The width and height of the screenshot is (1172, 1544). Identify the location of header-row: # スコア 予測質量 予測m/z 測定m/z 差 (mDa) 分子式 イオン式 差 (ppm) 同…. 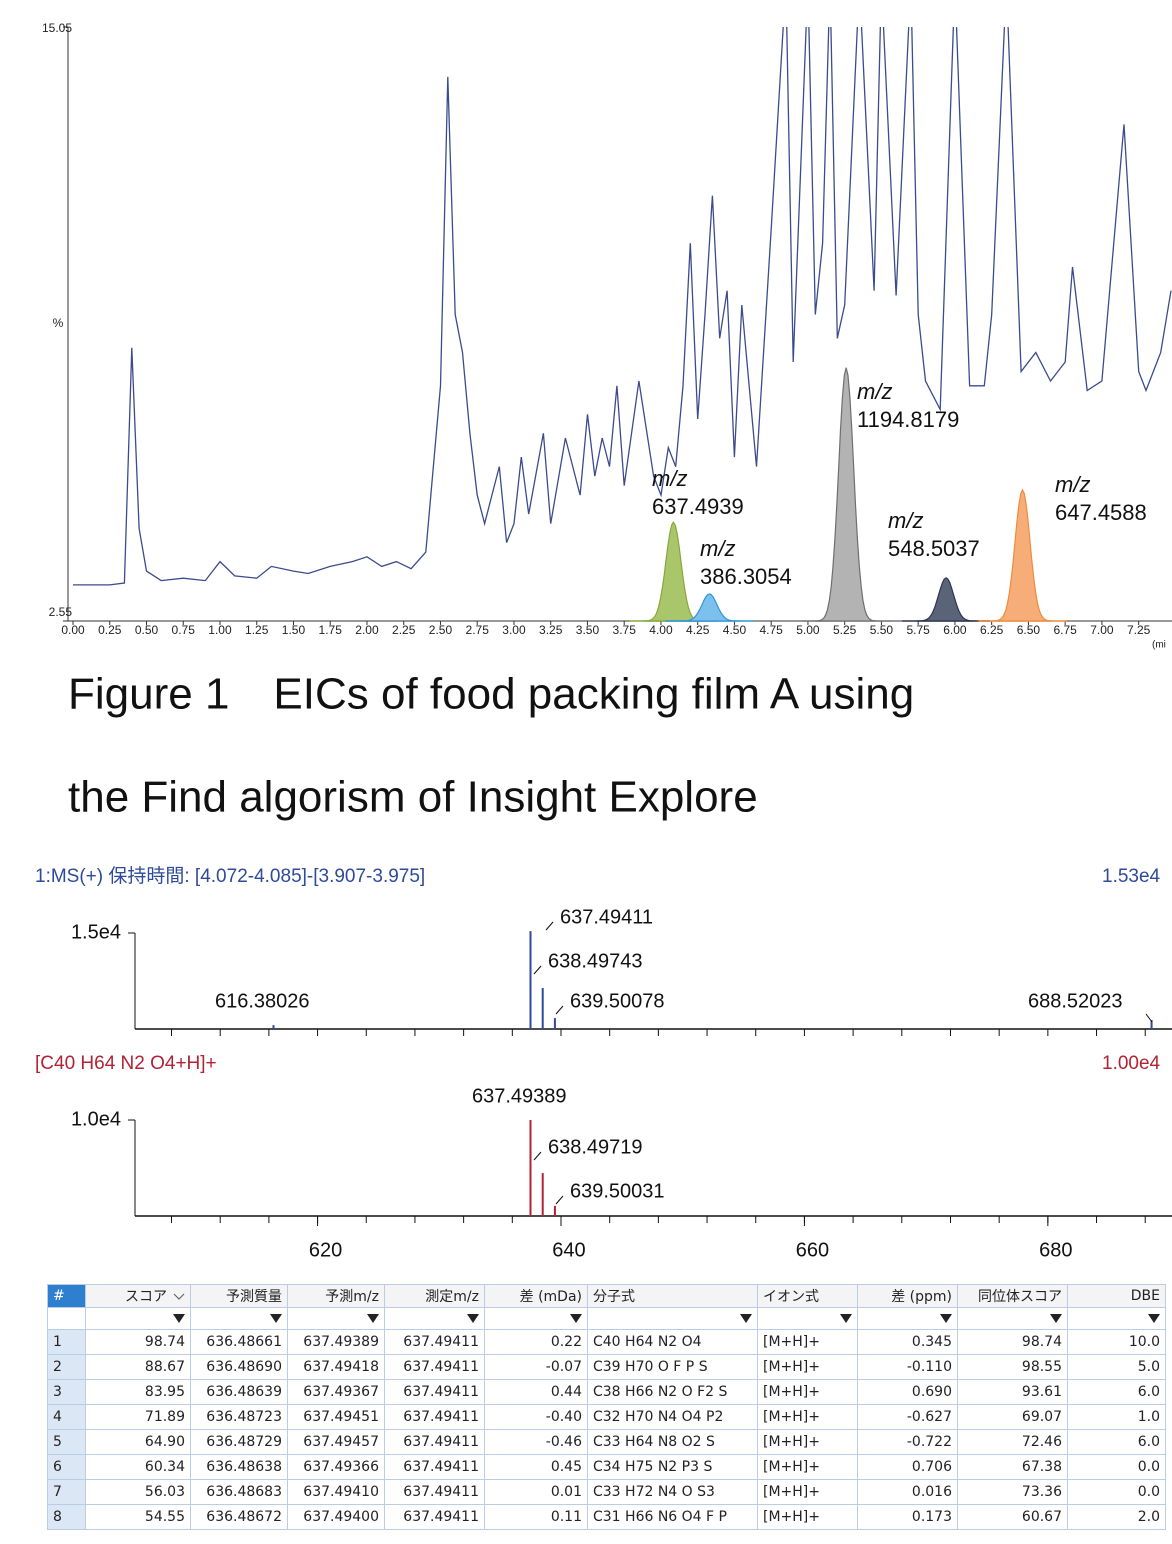
(606, 1296).